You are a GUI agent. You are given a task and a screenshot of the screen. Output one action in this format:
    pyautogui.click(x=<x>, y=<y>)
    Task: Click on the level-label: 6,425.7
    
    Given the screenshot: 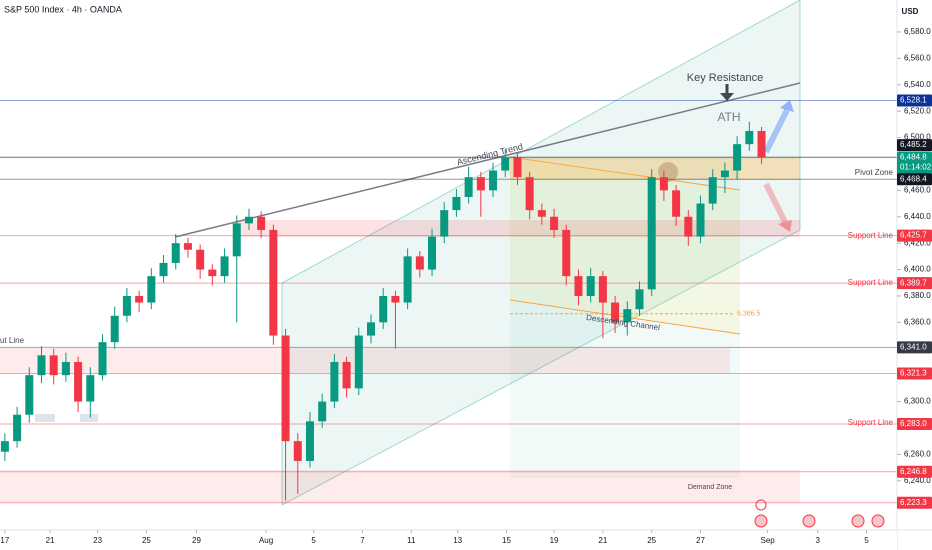 What is the action you would take?
    pyautogui.click(x=913, y=235)
    